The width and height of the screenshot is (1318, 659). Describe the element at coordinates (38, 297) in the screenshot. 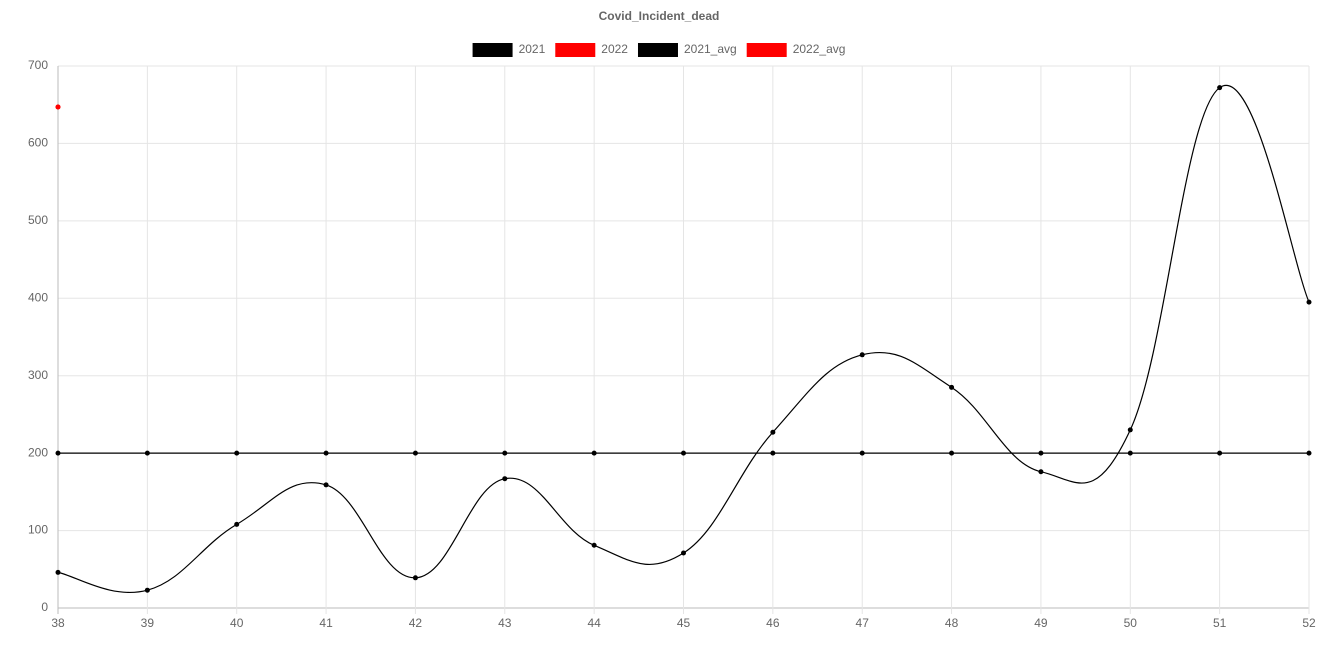

I see `y-tick-label: 400` at that location.